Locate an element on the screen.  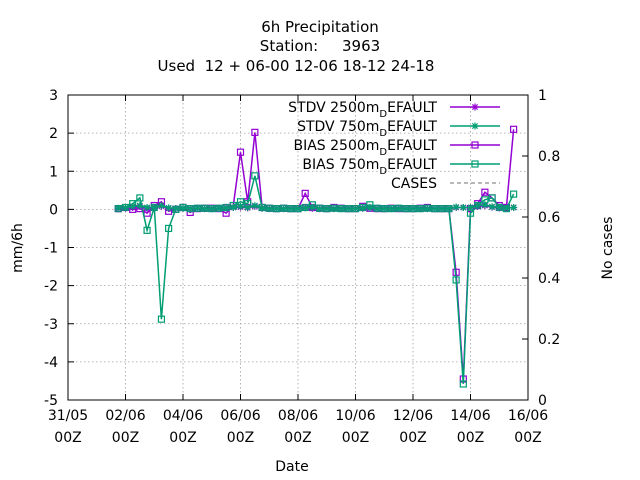
legend-label: CASES is located at coordinates (414, 184).